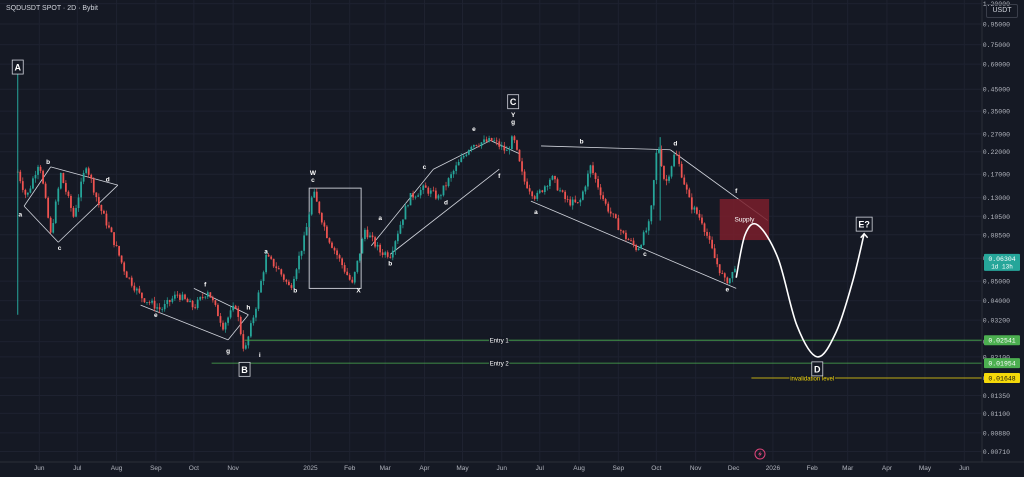  What do you see at coordinates (996, 396) in the screenshot?
I see `y-tick-label: 0.01350` at bounding box center [996, 396].